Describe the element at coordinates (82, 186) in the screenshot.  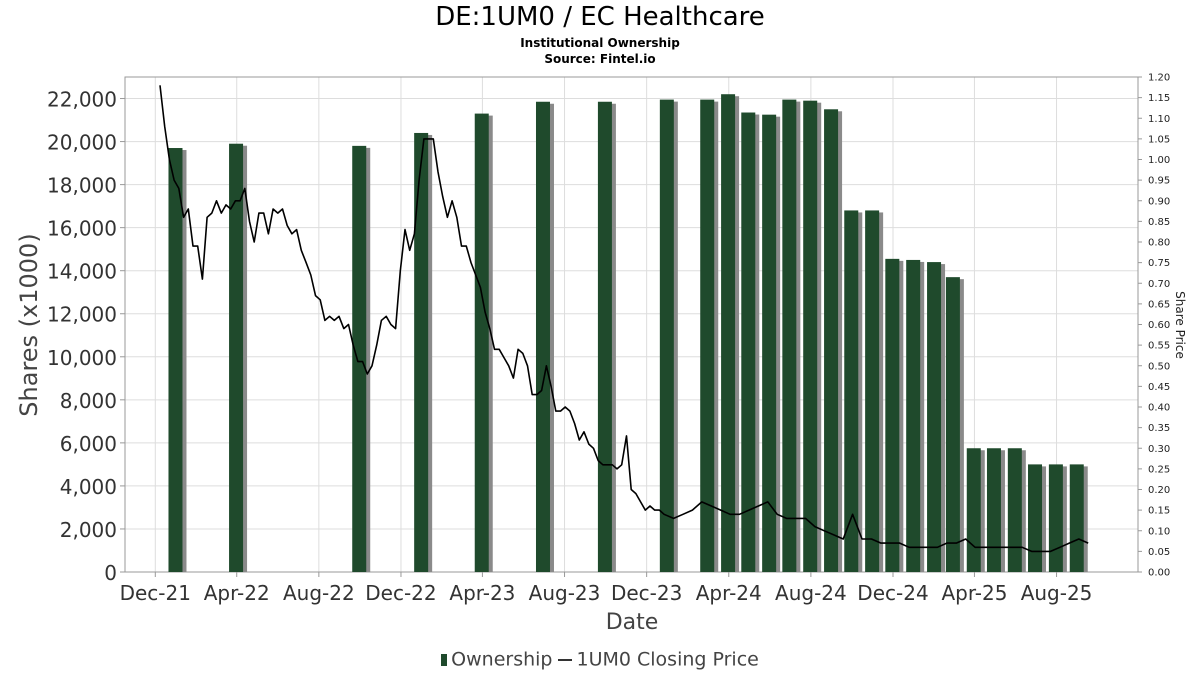
I see `y-tick-label: 18,000` at that location.